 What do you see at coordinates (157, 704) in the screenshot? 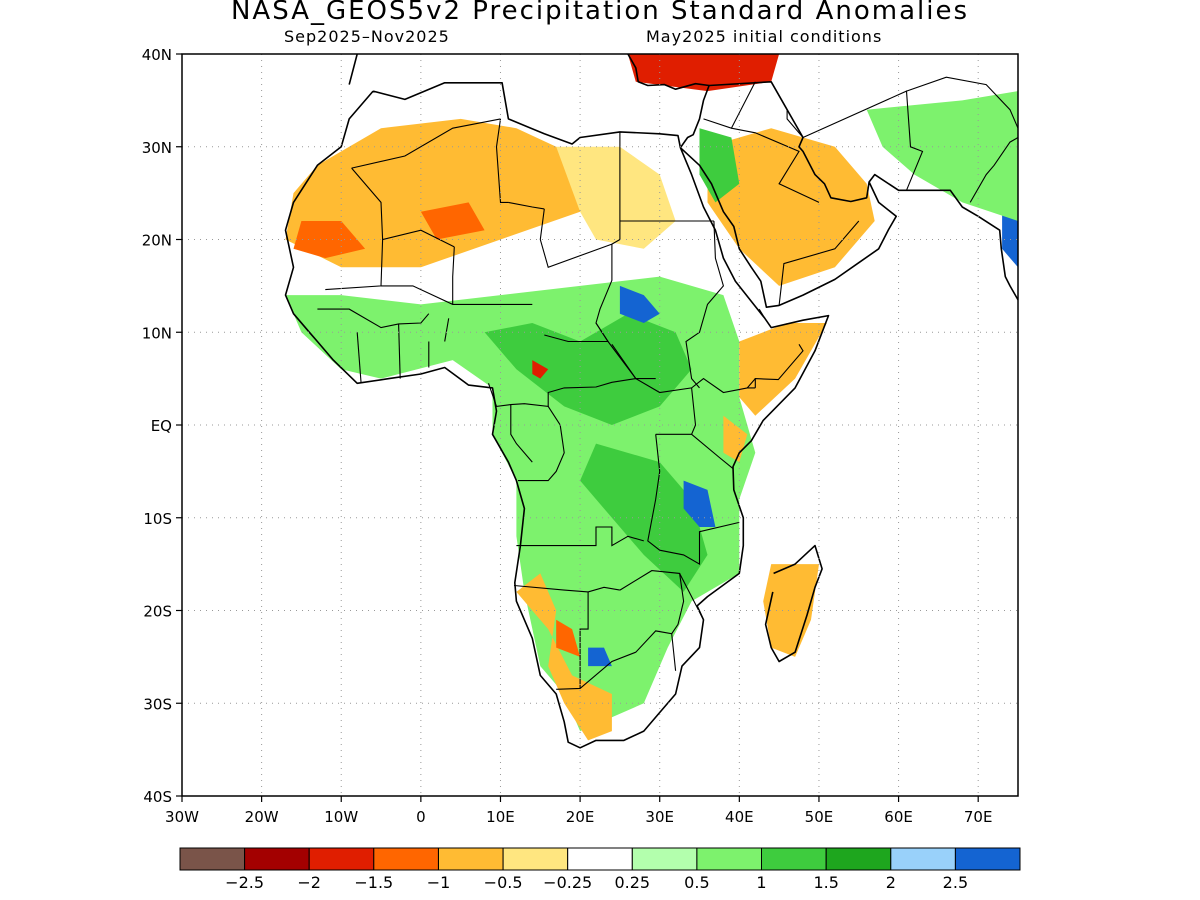
I see `lat-tick-label: 30S` at bounding box center [157, 704].